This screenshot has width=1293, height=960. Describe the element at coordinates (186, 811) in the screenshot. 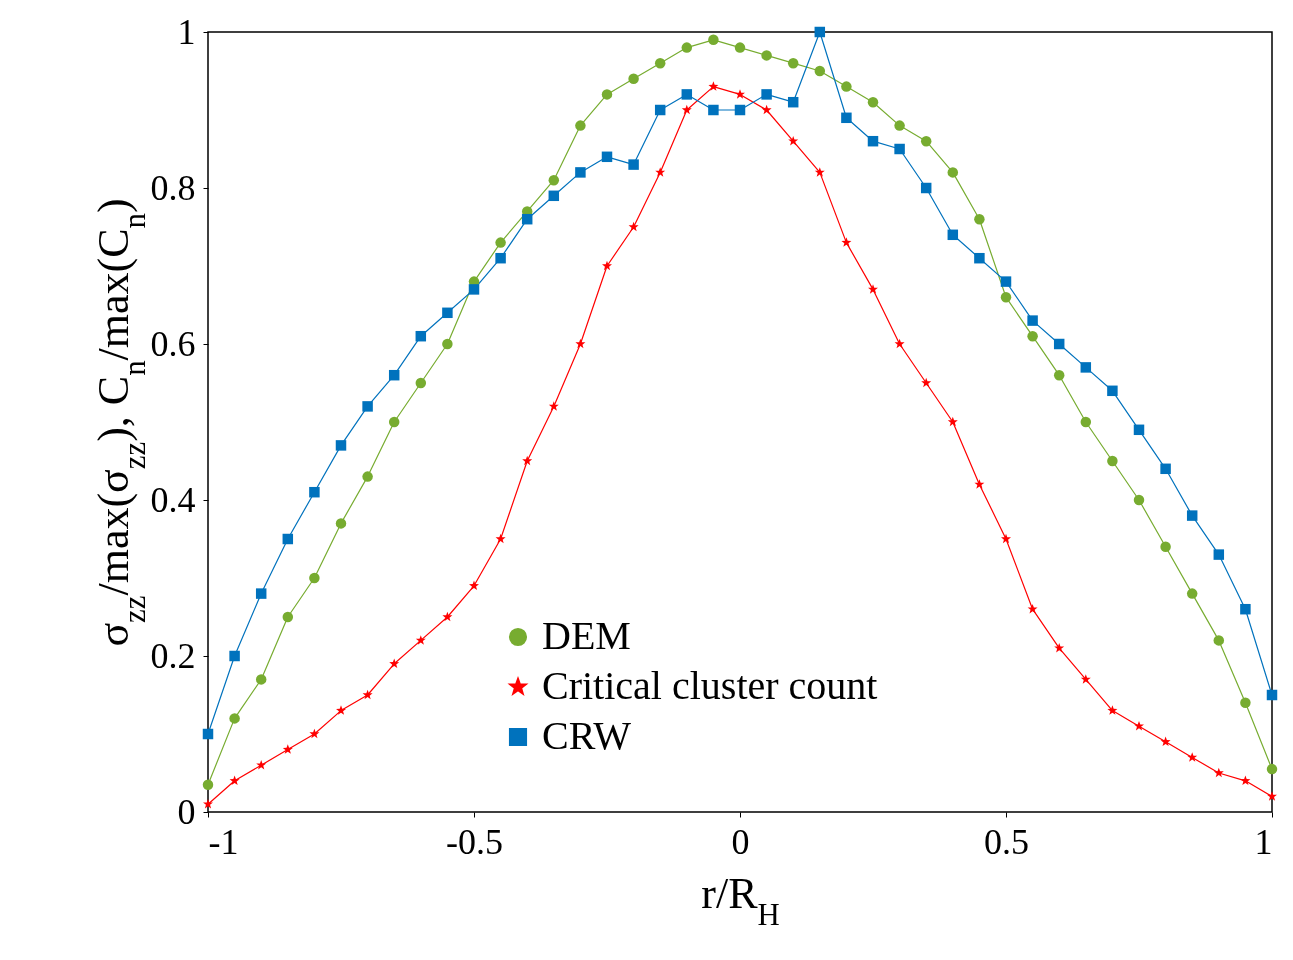

I see `y-tick-label: 0` at that location.